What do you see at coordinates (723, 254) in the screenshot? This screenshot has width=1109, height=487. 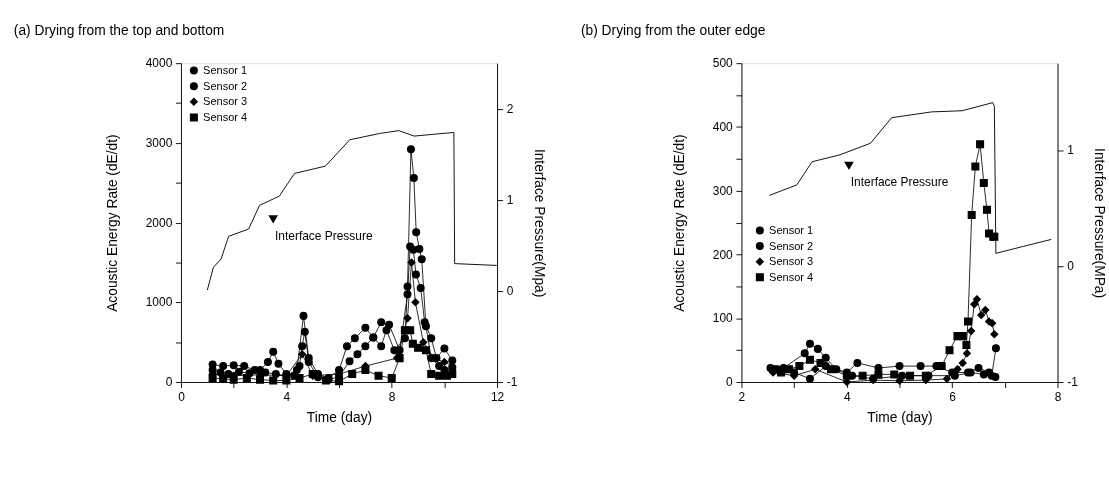 I see `y-tick-label: 200` at bounding box center [723, 254].